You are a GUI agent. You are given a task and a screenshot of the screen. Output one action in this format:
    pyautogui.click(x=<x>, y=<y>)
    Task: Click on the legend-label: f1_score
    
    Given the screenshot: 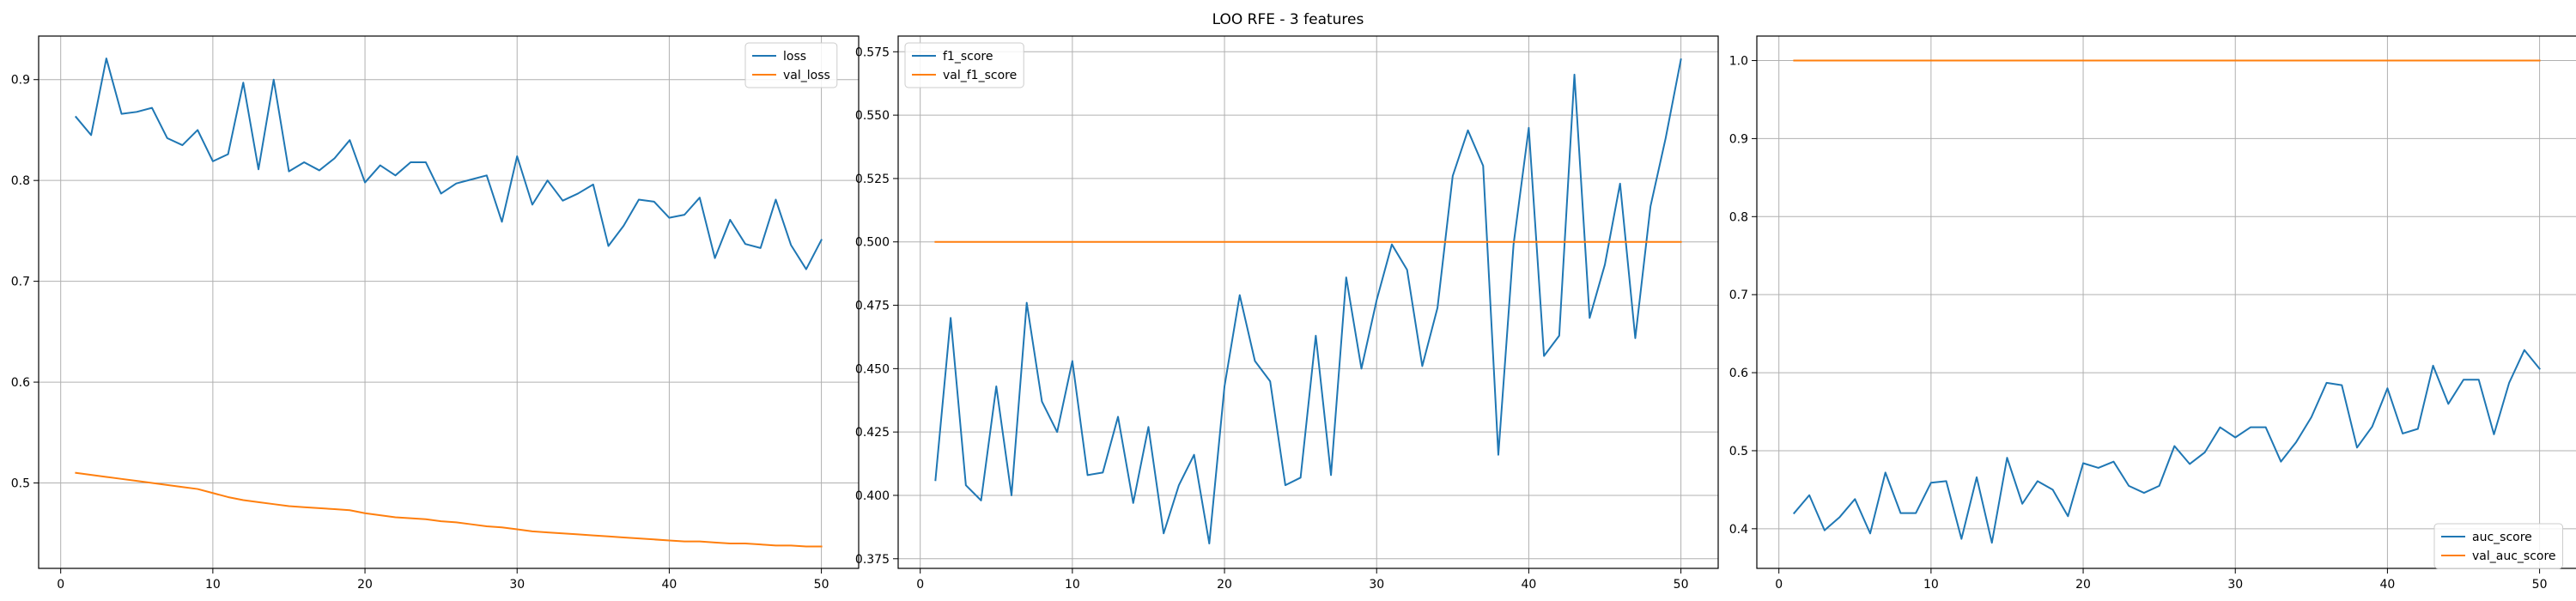 What is the action you would take?
    pyautogui.click(x=968, y=57)
    